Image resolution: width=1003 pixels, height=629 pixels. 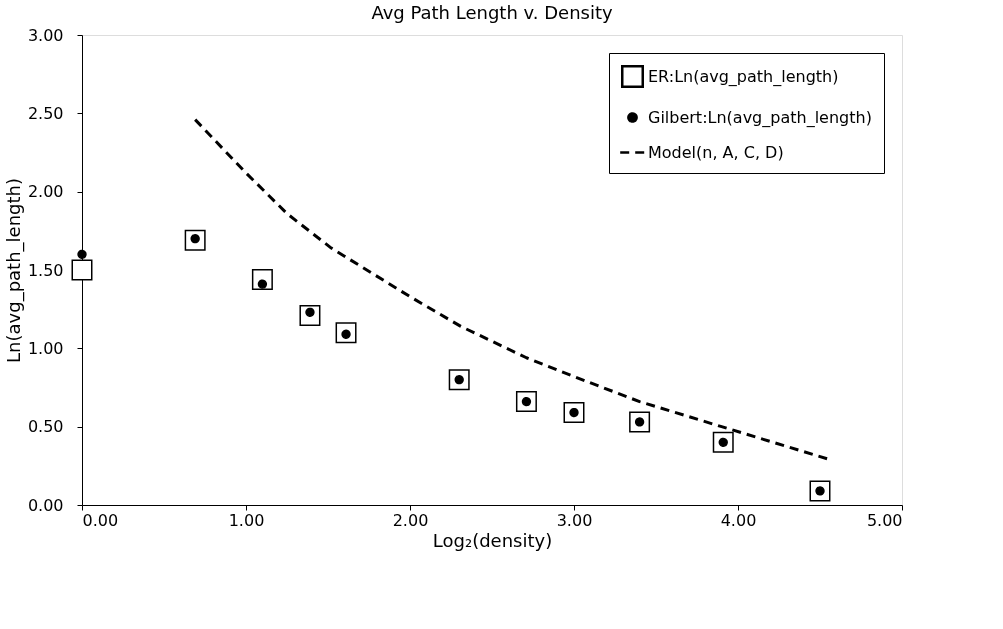 What do you see at coordinates (884, 520) in the screenshot?
I see `x-tick-label: 5.00` at bounding box center [884, 520].